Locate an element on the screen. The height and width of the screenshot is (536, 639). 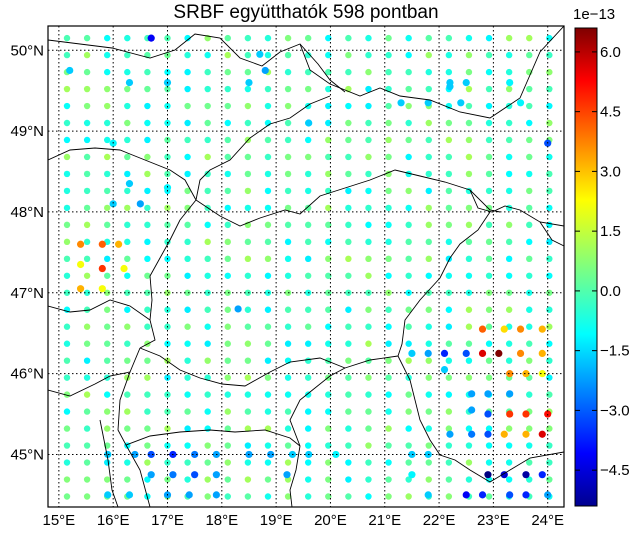
border-bosnia-serbia is located at coordinates (295, 476).